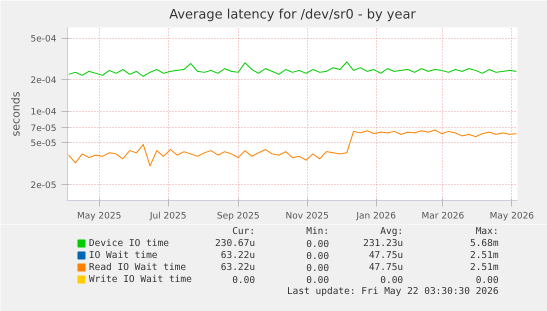 The image size is (547, 311). What do you see at coordinates (375, 217) in the screenshot?
I see `x-tick-label: Jan 2026` at bounding box center [375, 217].